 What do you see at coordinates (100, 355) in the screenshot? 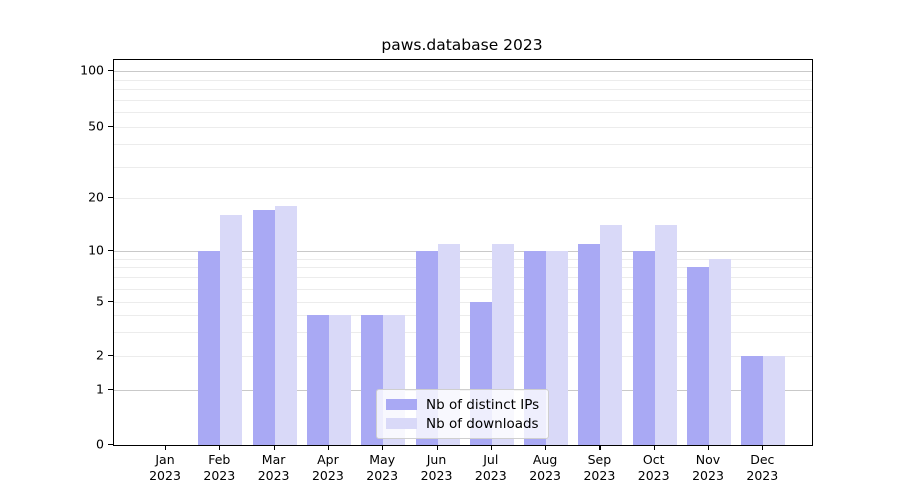
I see `y-tick-label-2: 2` at bounding box center [100, 355].